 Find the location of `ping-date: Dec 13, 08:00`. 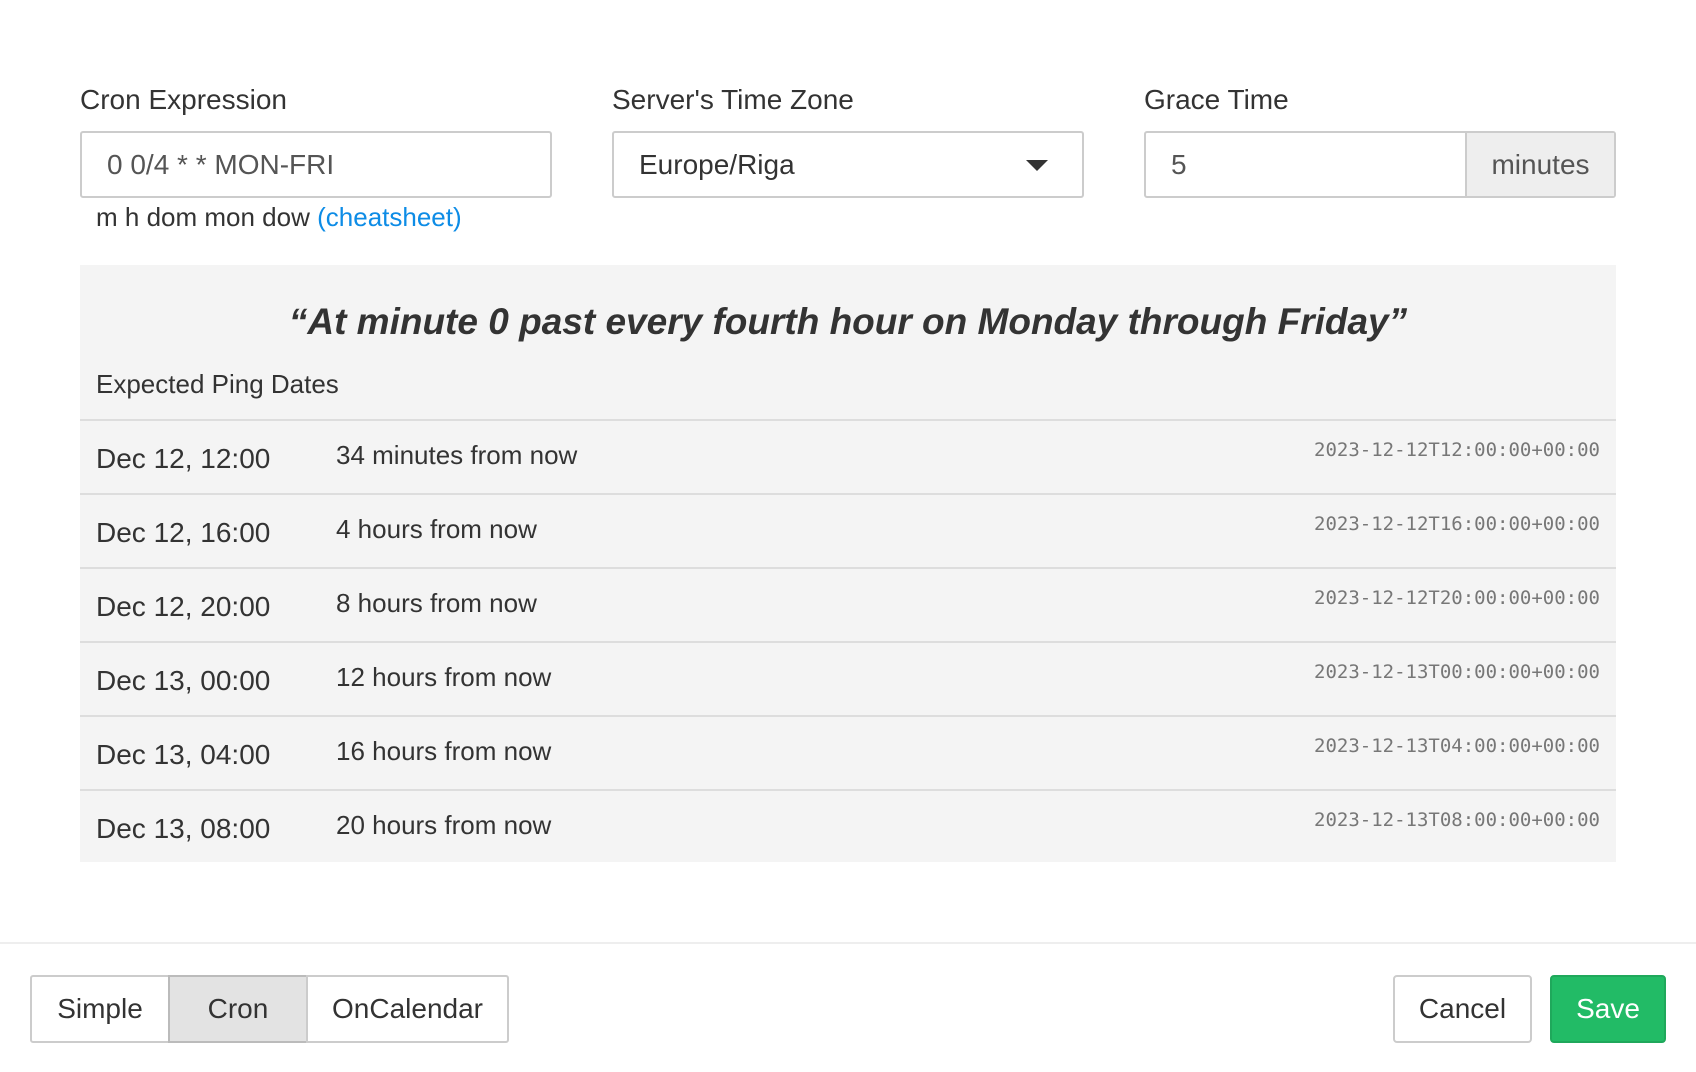

ping-date: Dec 13, 08:00 is located at coordinates (183, 828).